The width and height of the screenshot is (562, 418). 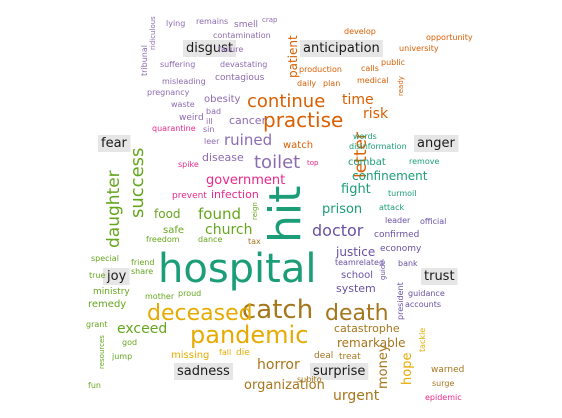 I want to click on word-share: share, so click(x=142, y=271).